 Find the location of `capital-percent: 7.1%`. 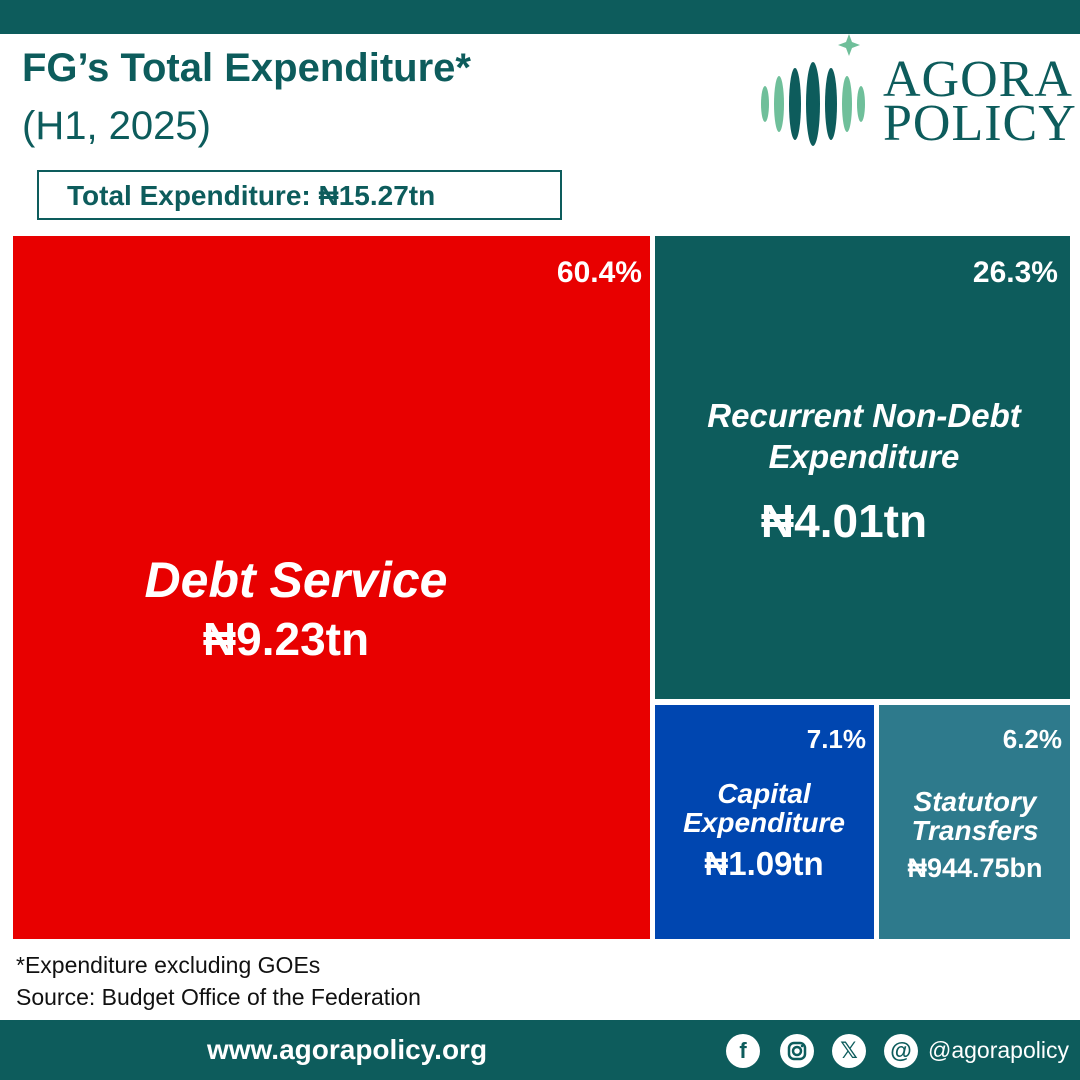

capital-percent: 7.1% is located at coordinates (836, 739).